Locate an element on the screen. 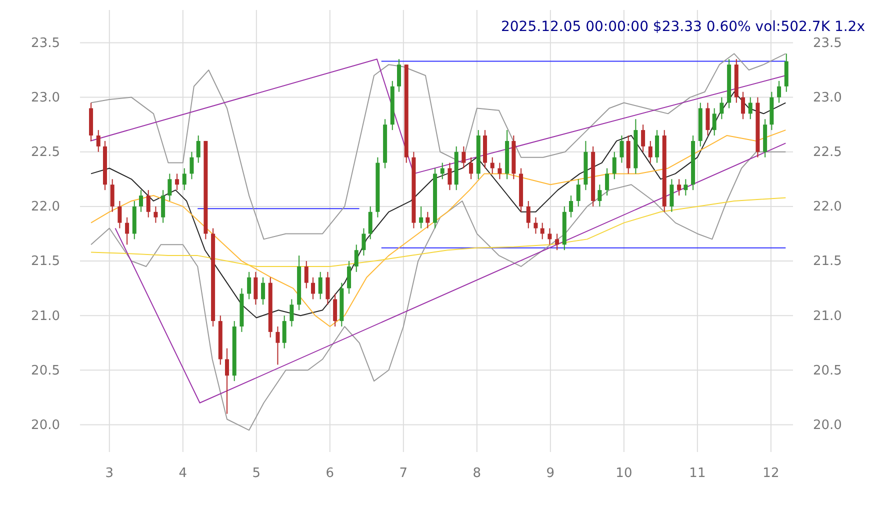 This screenshot has height=505, width=875. y-tick-label: 23.5 is located at coordinates (45, 43).